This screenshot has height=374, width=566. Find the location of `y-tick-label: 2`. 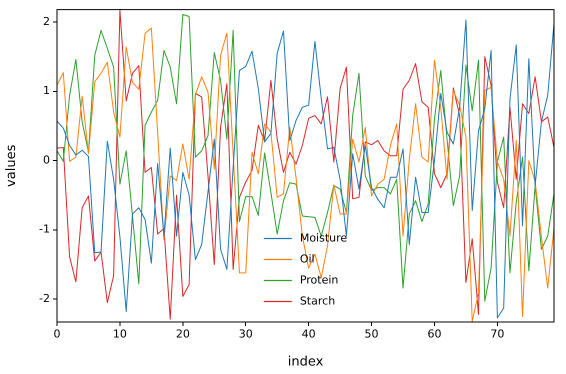

y-tick-label: 2 is located at coordinates (46, 21).